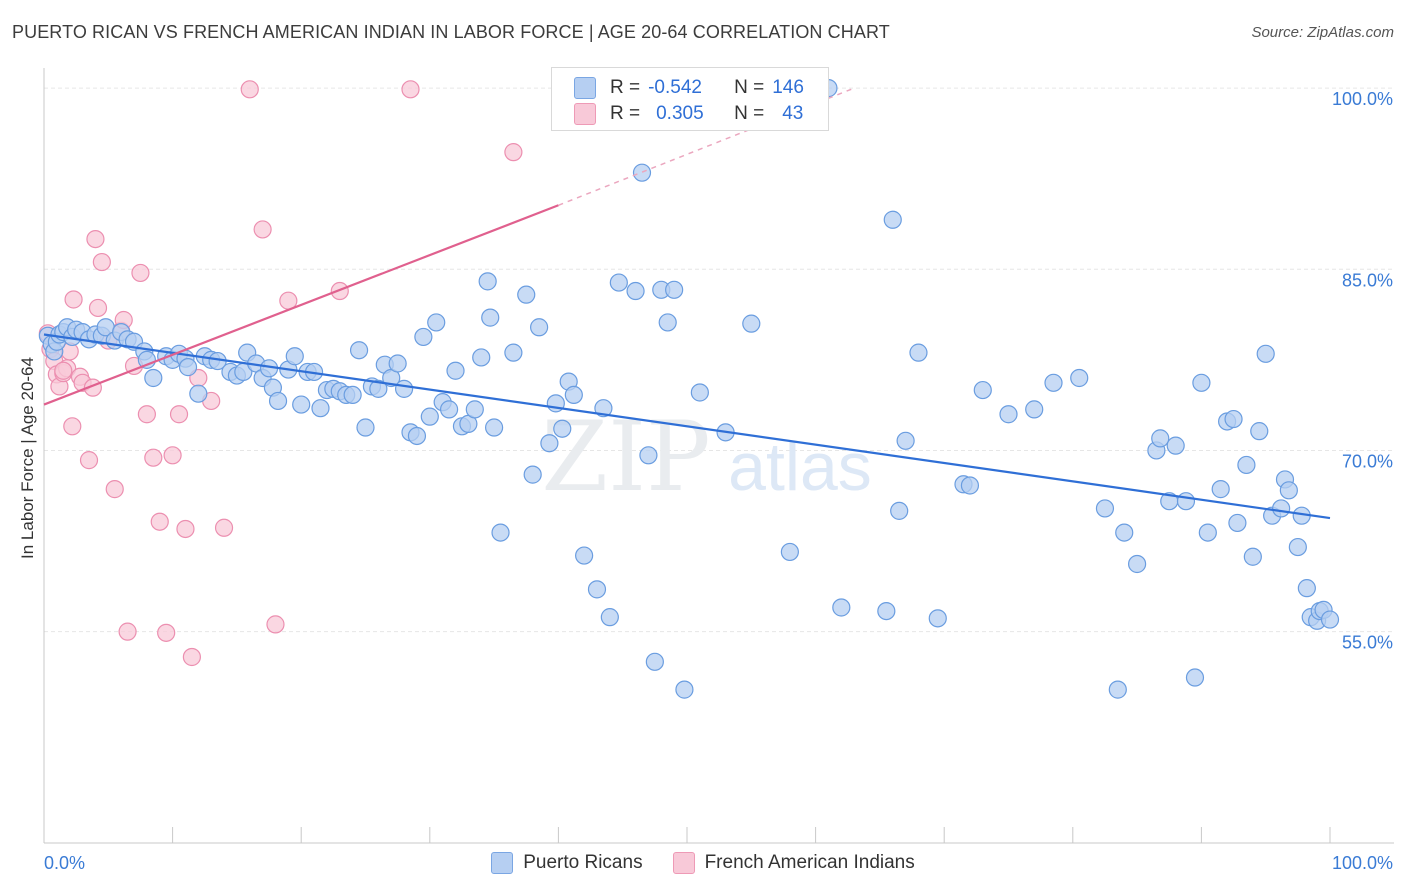 Image resolution: width=1406 pixels, height=892 pixels. I want to click on trend-line-dashed-extension, so click(706, 146).